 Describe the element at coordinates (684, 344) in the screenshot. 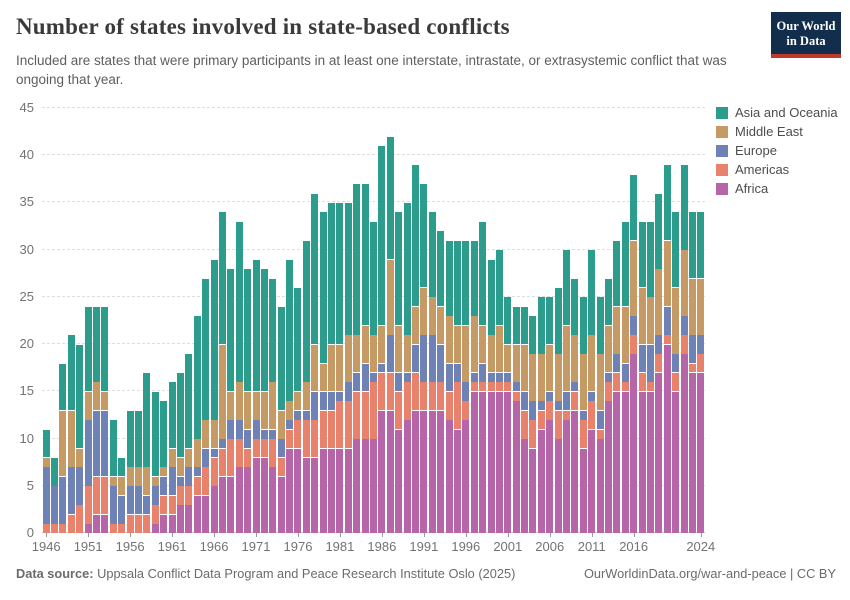

I see `bar-2022-americas` at that location.